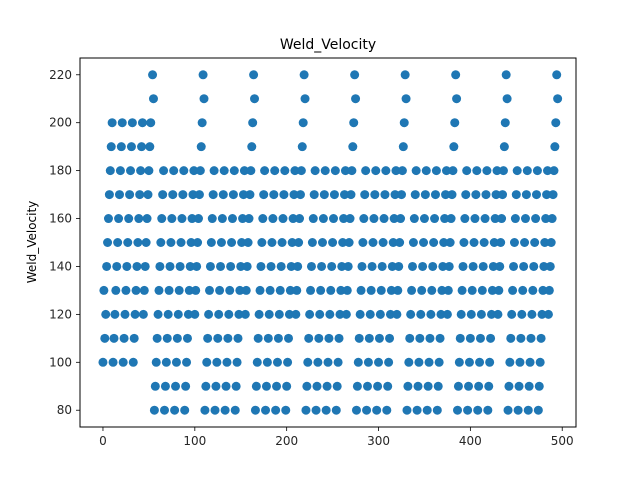 The height and width of the screenshot is (480, 640). What do you see at coordinates (194, 441) in the screenshot?
I see `x-tick-label: 100` at bounding box center [194, 441].